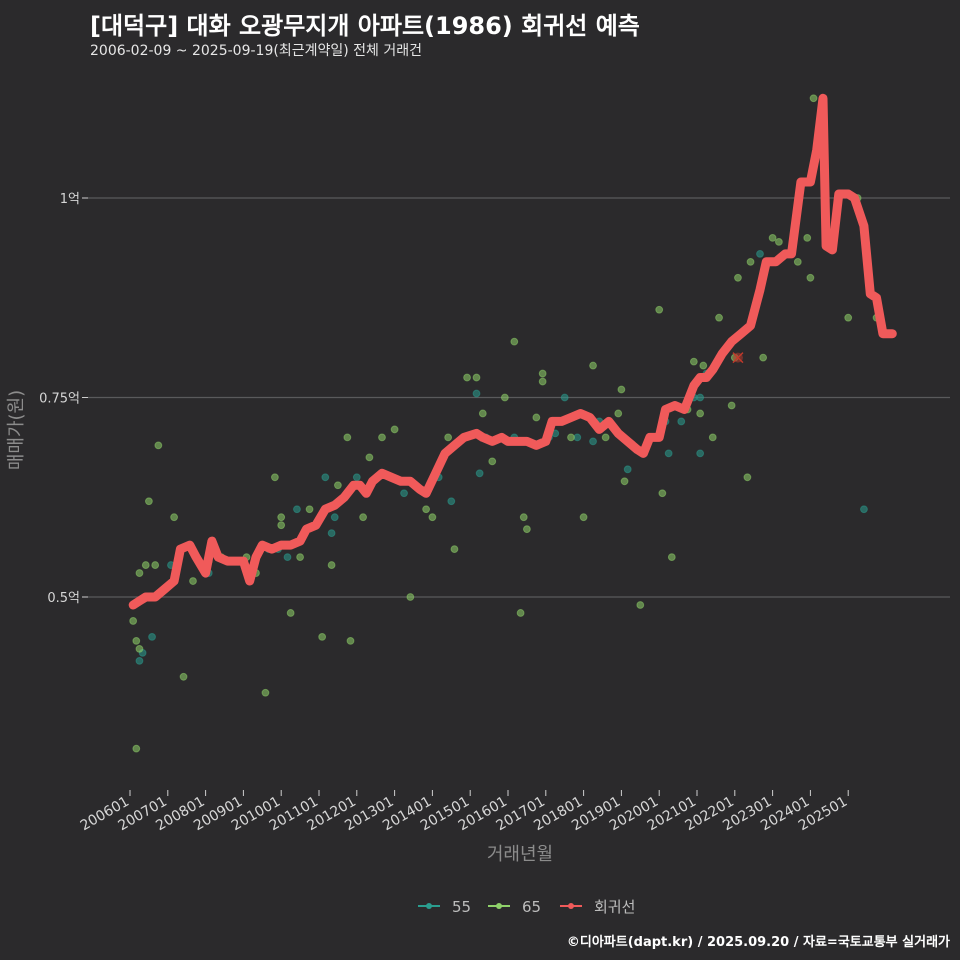 The image size is (960, 960). What do you see at coordinates (59, 399) in the screenshot?
I see `y-tick-label: 0.75억` at bounding box center [59, 399].